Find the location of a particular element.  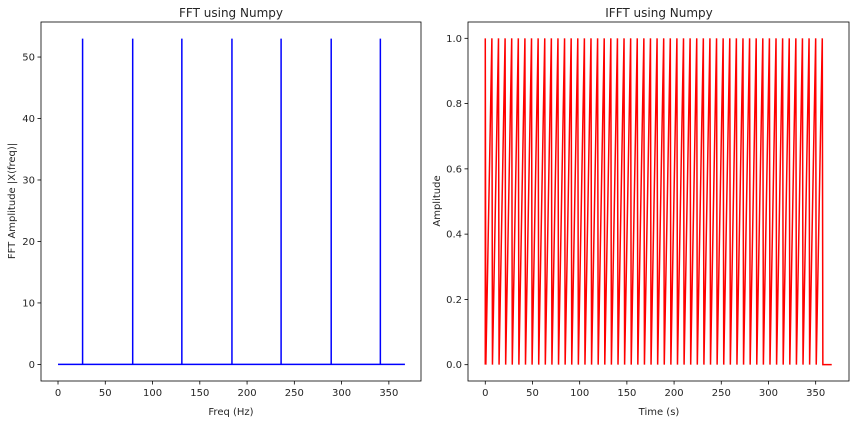

fft-x-tick-label: 200 is located at coordinates (247, 393).